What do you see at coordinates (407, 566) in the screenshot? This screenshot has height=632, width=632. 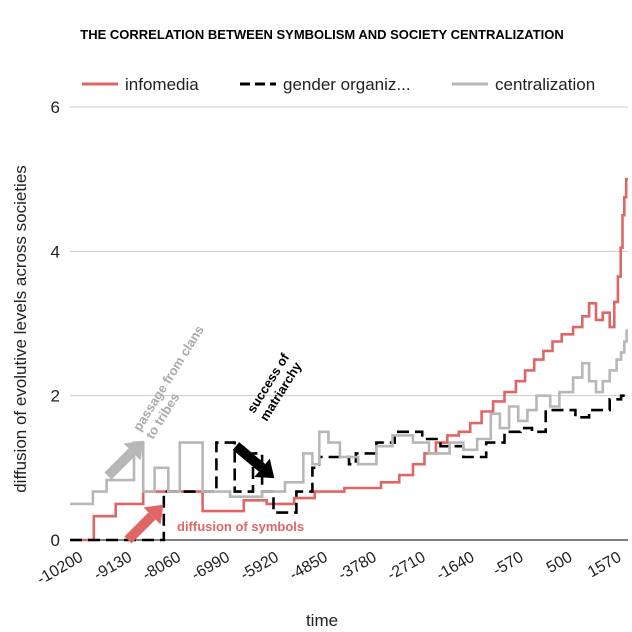 I see `x-tick-label: -2710` at bounding box center [407, 566].